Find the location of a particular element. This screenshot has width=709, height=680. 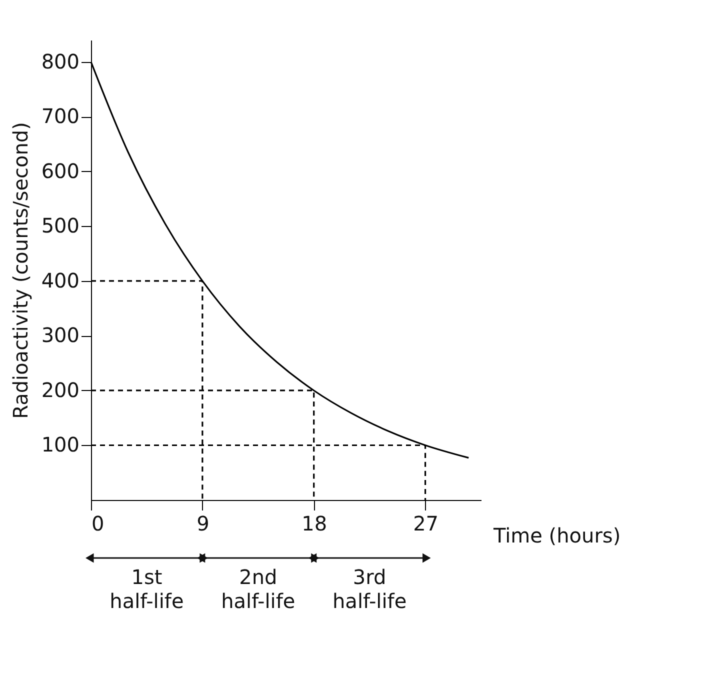

x-tick-label: 27 is located at coordinates (426, 524).